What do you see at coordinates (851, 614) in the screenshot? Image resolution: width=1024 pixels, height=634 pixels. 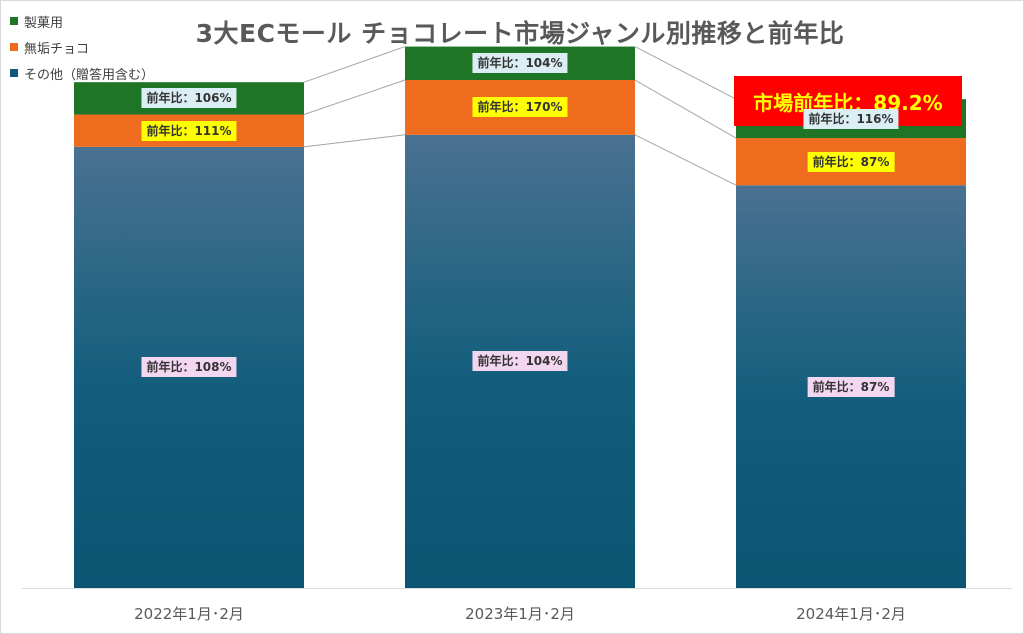 I see `x-tick-label-2: 2024年1月･2月` at bounding box center [851, 614].